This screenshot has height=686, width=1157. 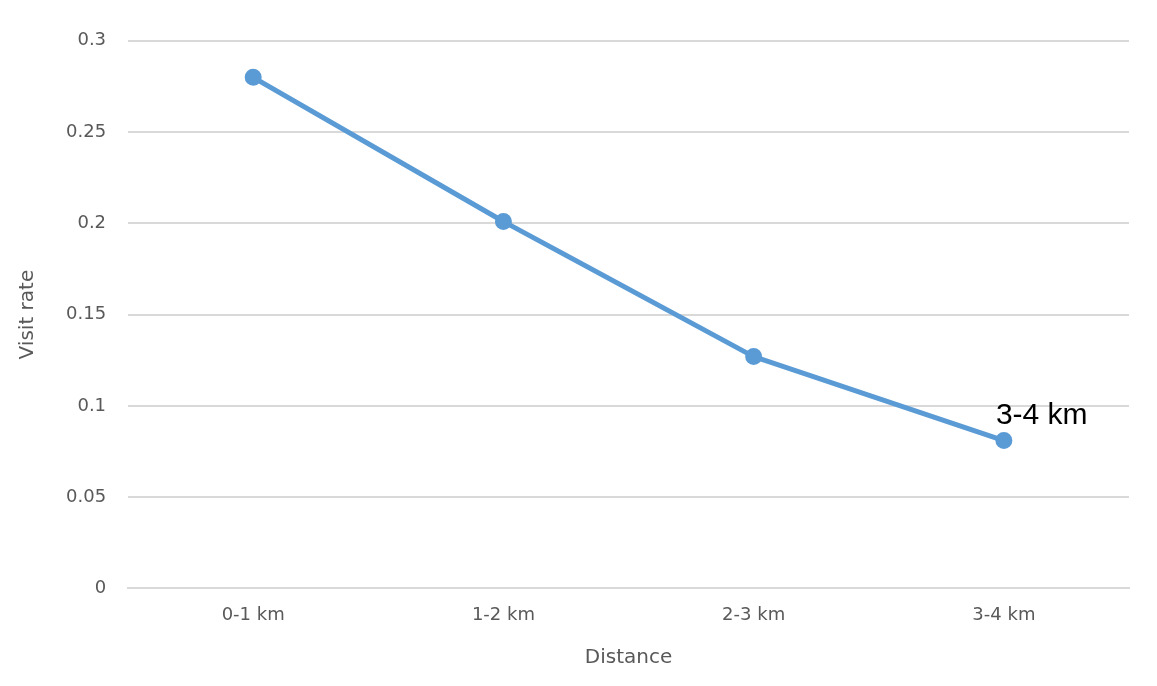 What do you see at coordinates (754, 613) in the screenshot?
I see `x-tick-label: 2-3 km` at bounding box center [754, 613].